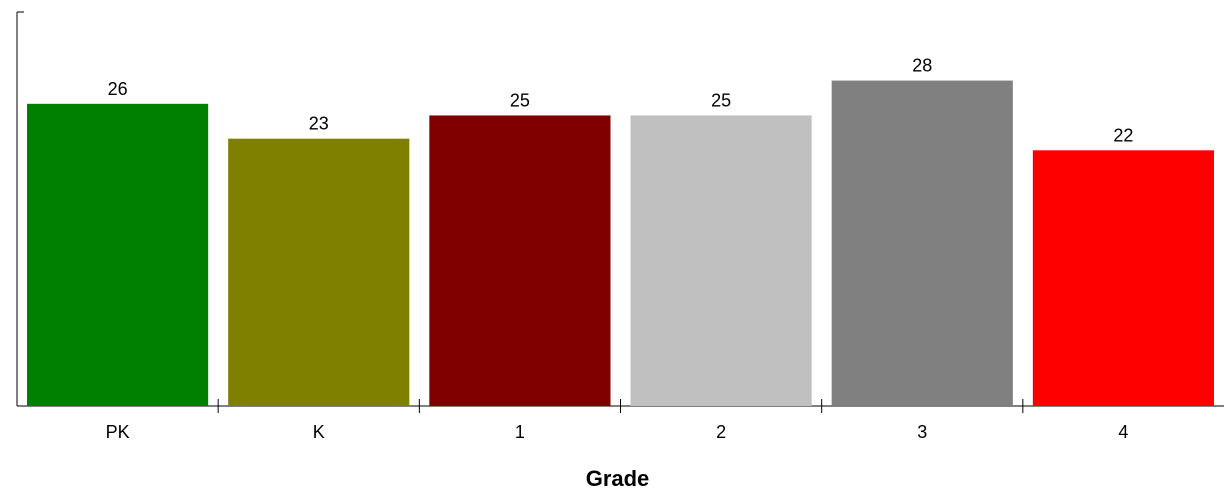 The width and height of the screenshot is (1228, 491). I want to click on x-tick-label: 4, so click(1123, 432).